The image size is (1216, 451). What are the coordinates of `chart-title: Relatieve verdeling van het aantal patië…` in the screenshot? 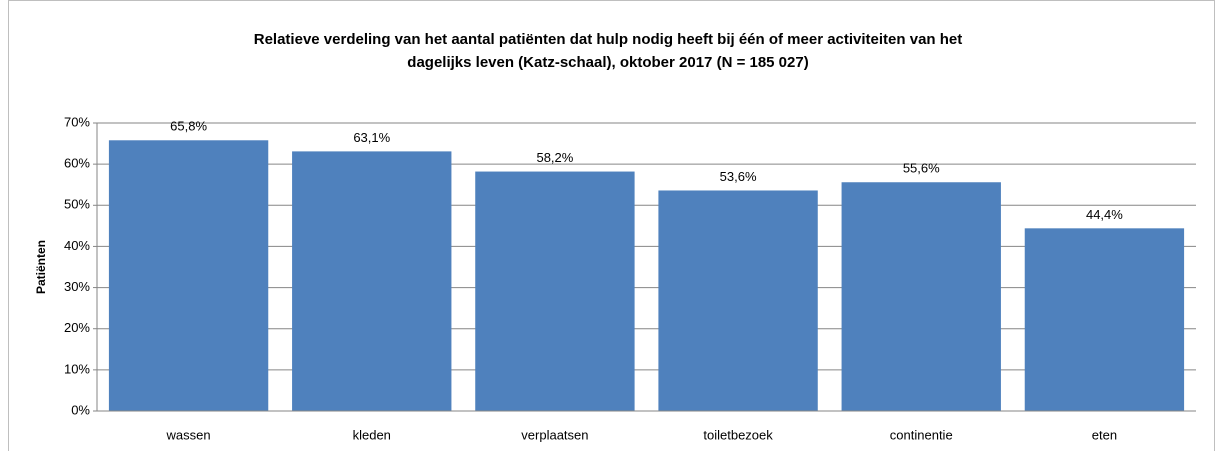 It's located at (608, 39).